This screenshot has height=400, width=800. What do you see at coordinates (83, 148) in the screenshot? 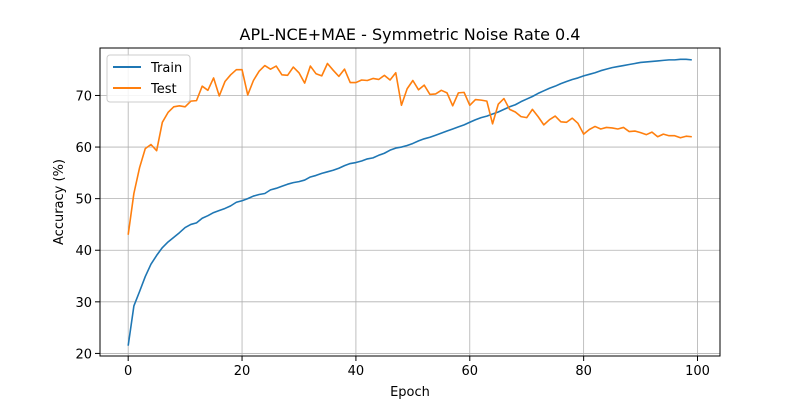
I see `y-tick-label: 60` at bounding box center [83, 148].